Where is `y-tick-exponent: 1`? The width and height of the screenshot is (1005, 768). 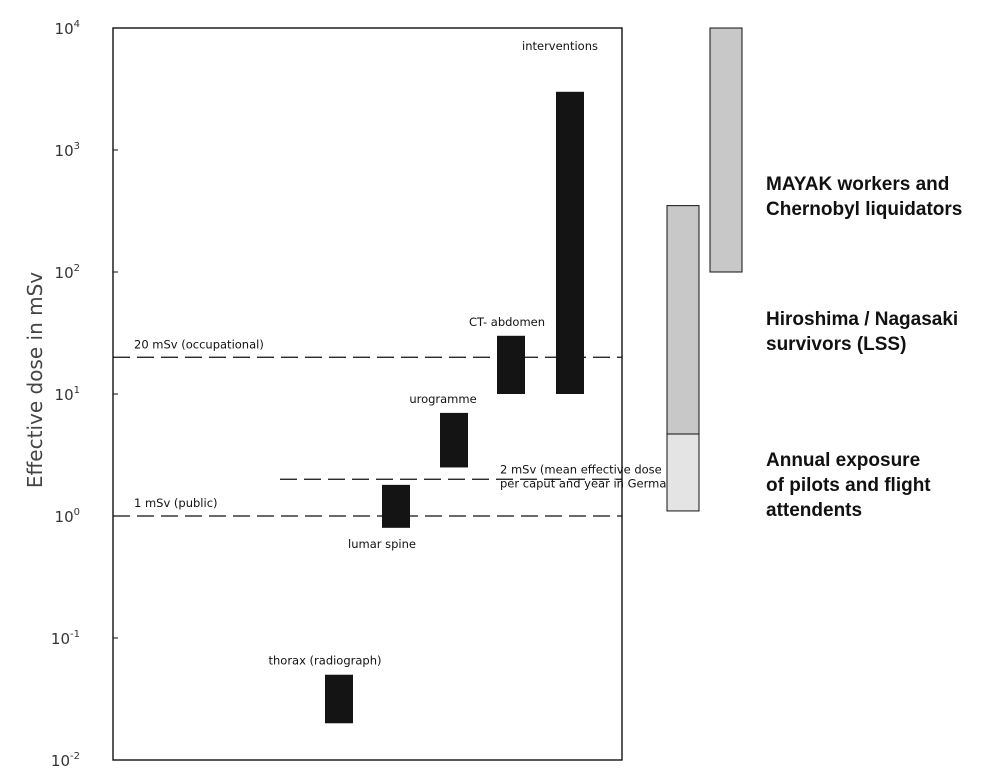
y-tick-exponent: 1 is located at coordinates (77, 390).